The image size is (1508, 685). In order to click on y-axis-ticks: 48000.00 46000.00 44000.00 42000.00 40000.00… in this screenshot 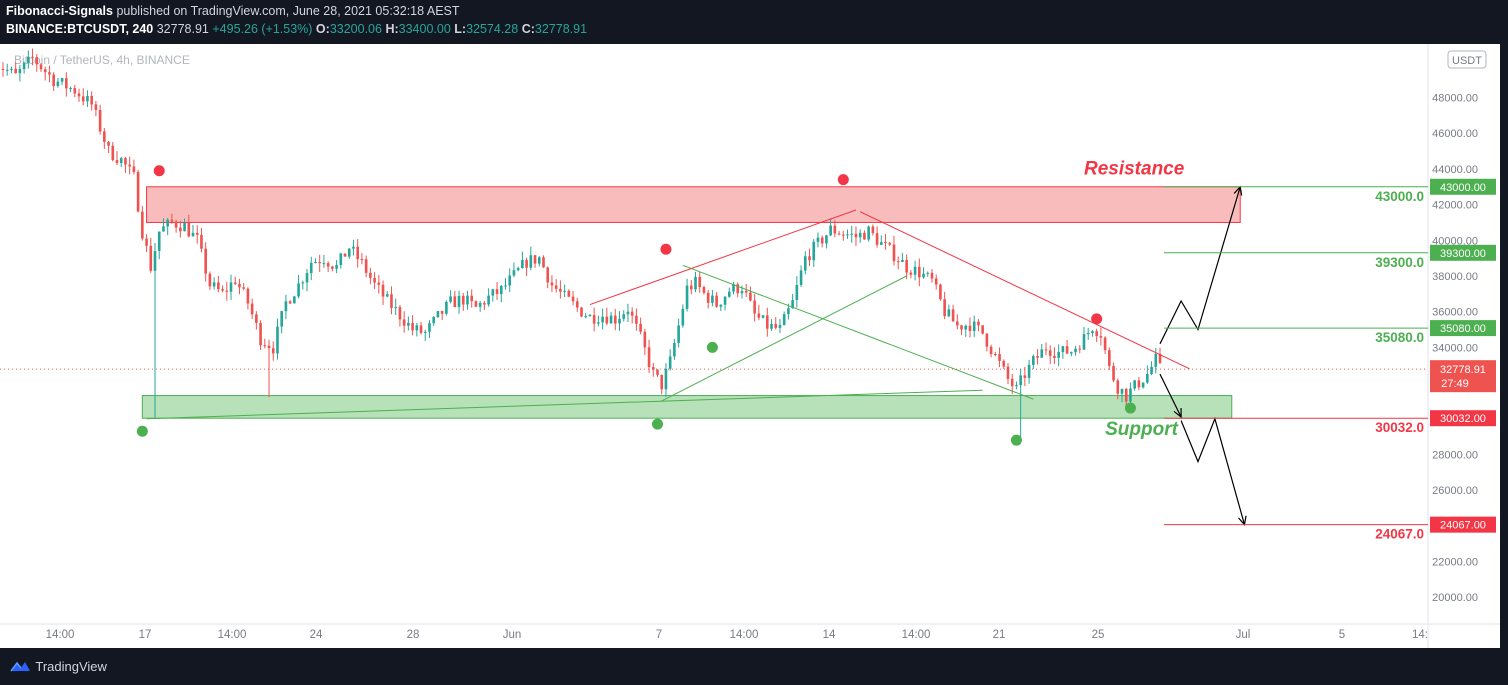, I will do `click(1455, 349)`.